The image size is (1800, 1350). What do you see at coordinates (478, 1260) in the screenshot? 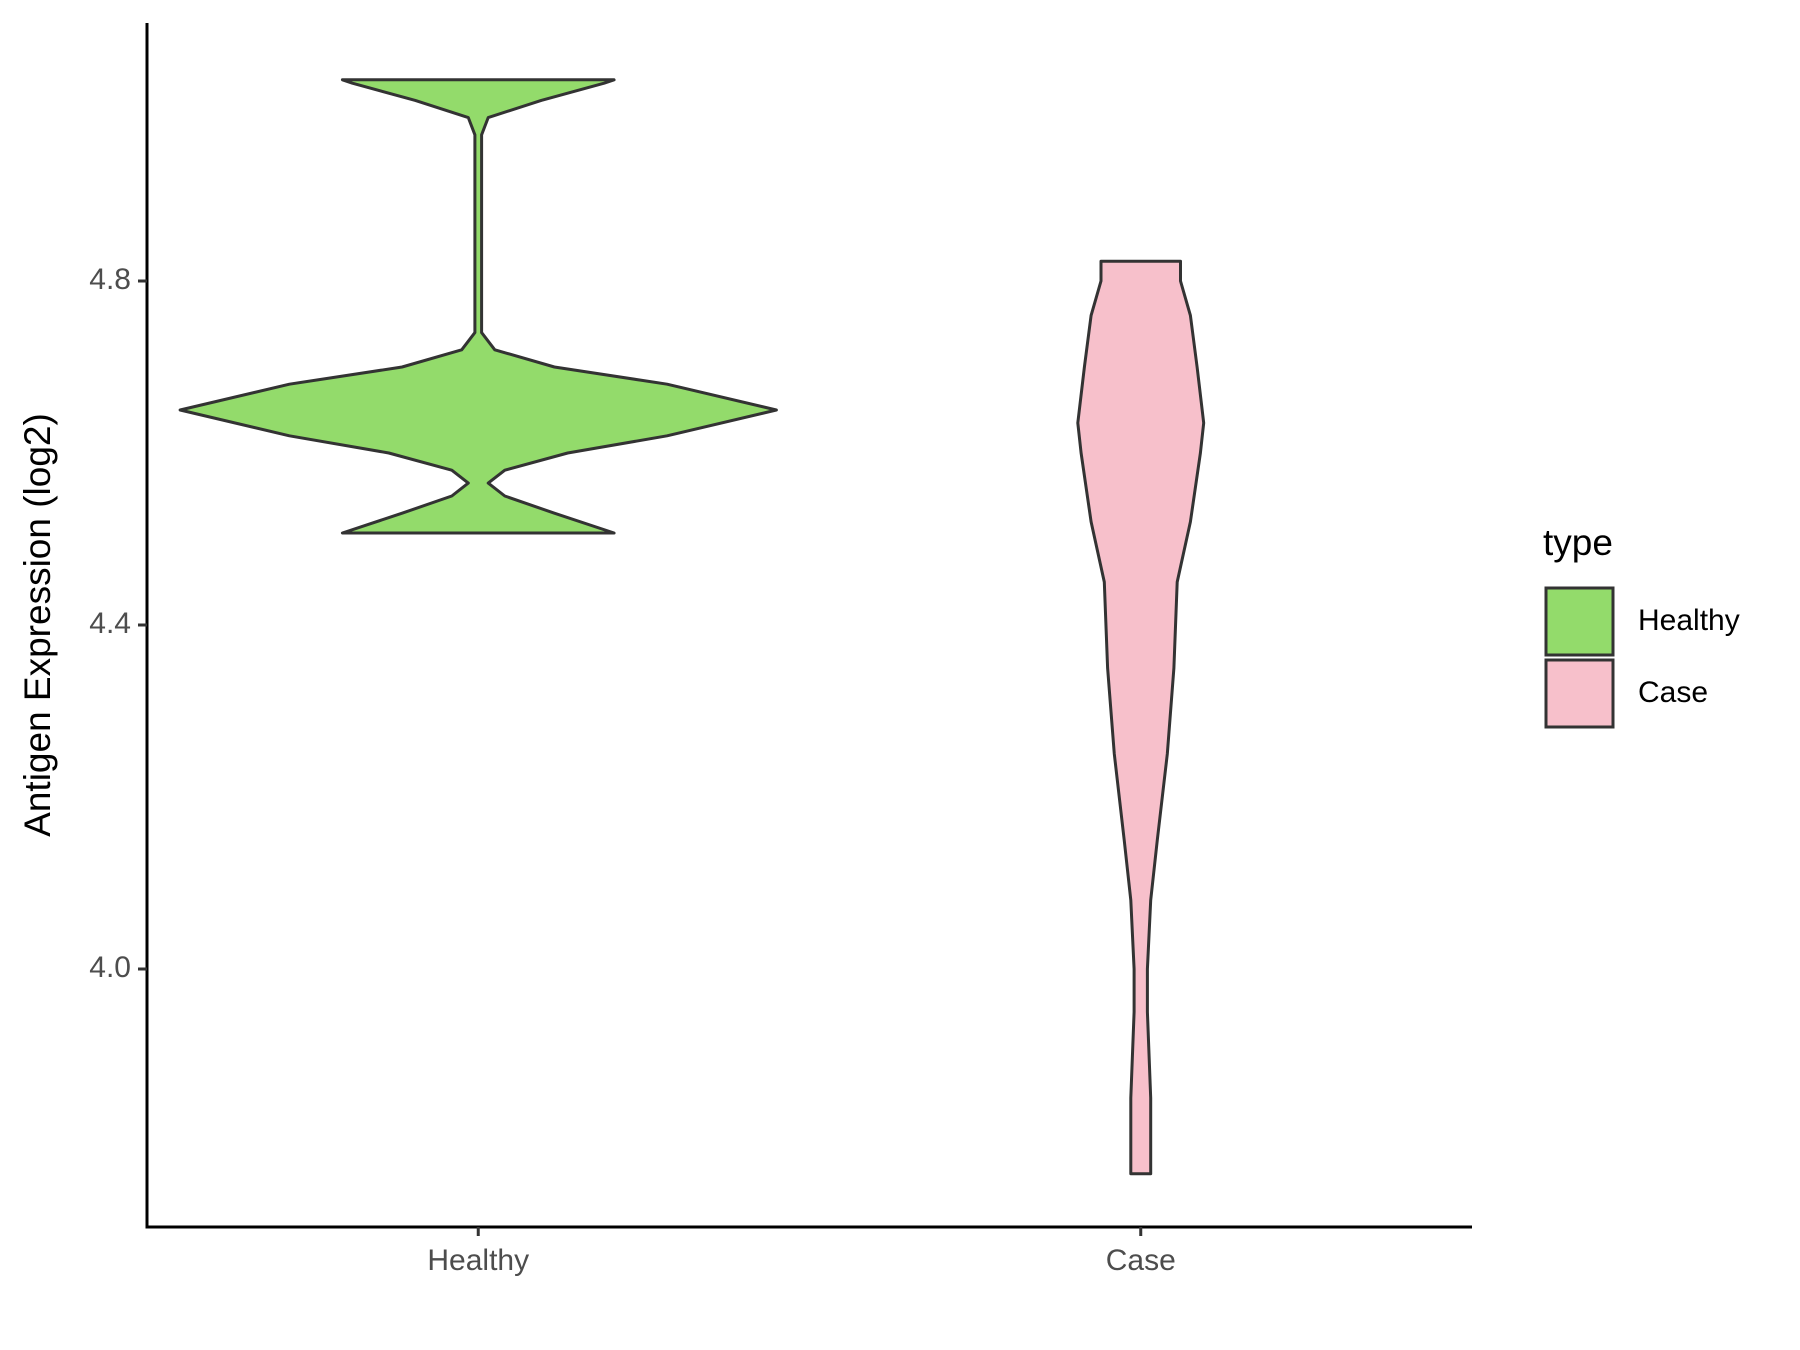
I see `x-tick-label: Healthy` at bounding box center [478, 1260].